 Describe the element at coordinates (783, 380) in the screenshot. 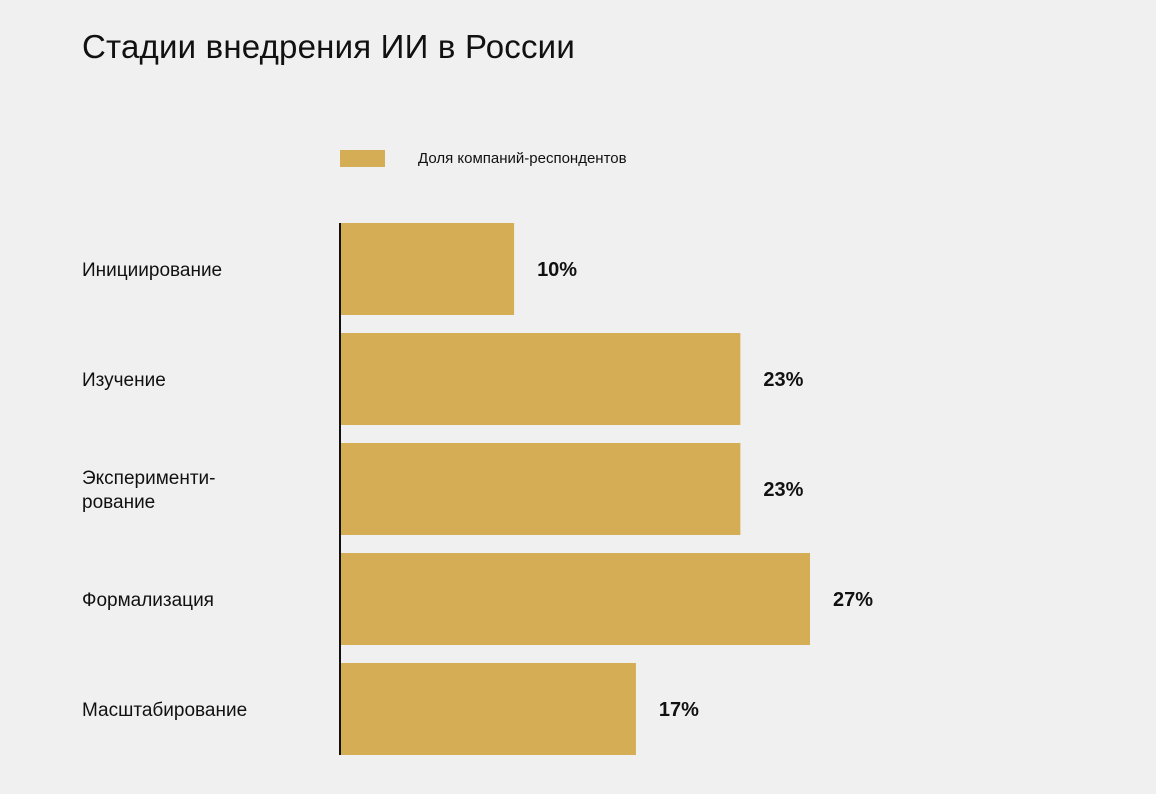

I see `value-label-2: 23%` at that location.